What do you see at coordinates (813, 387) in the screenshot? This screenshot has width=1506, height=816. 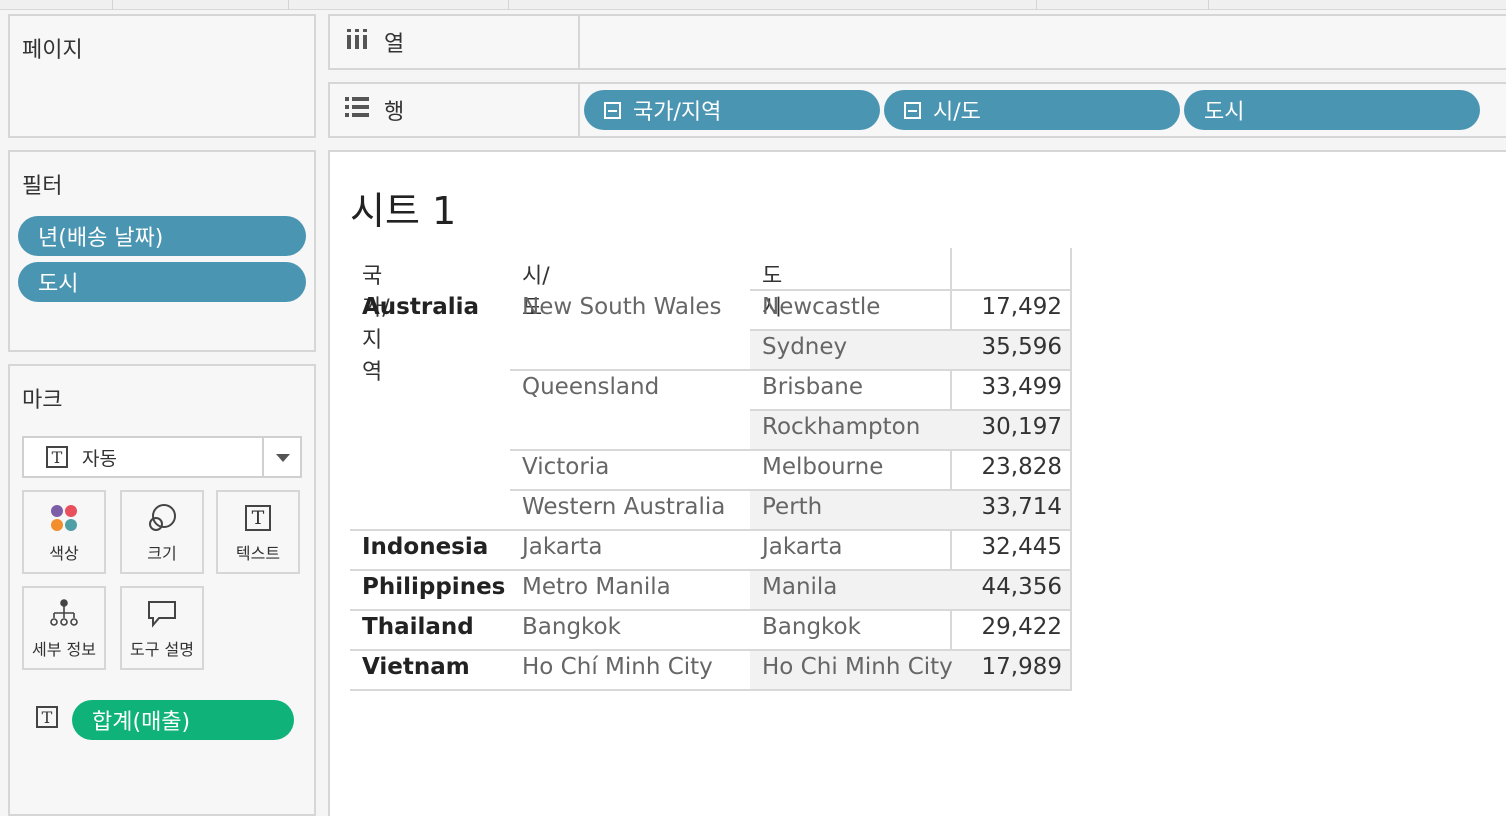 I see `cell-city: Brisbane` at bounding box center [813, 387].